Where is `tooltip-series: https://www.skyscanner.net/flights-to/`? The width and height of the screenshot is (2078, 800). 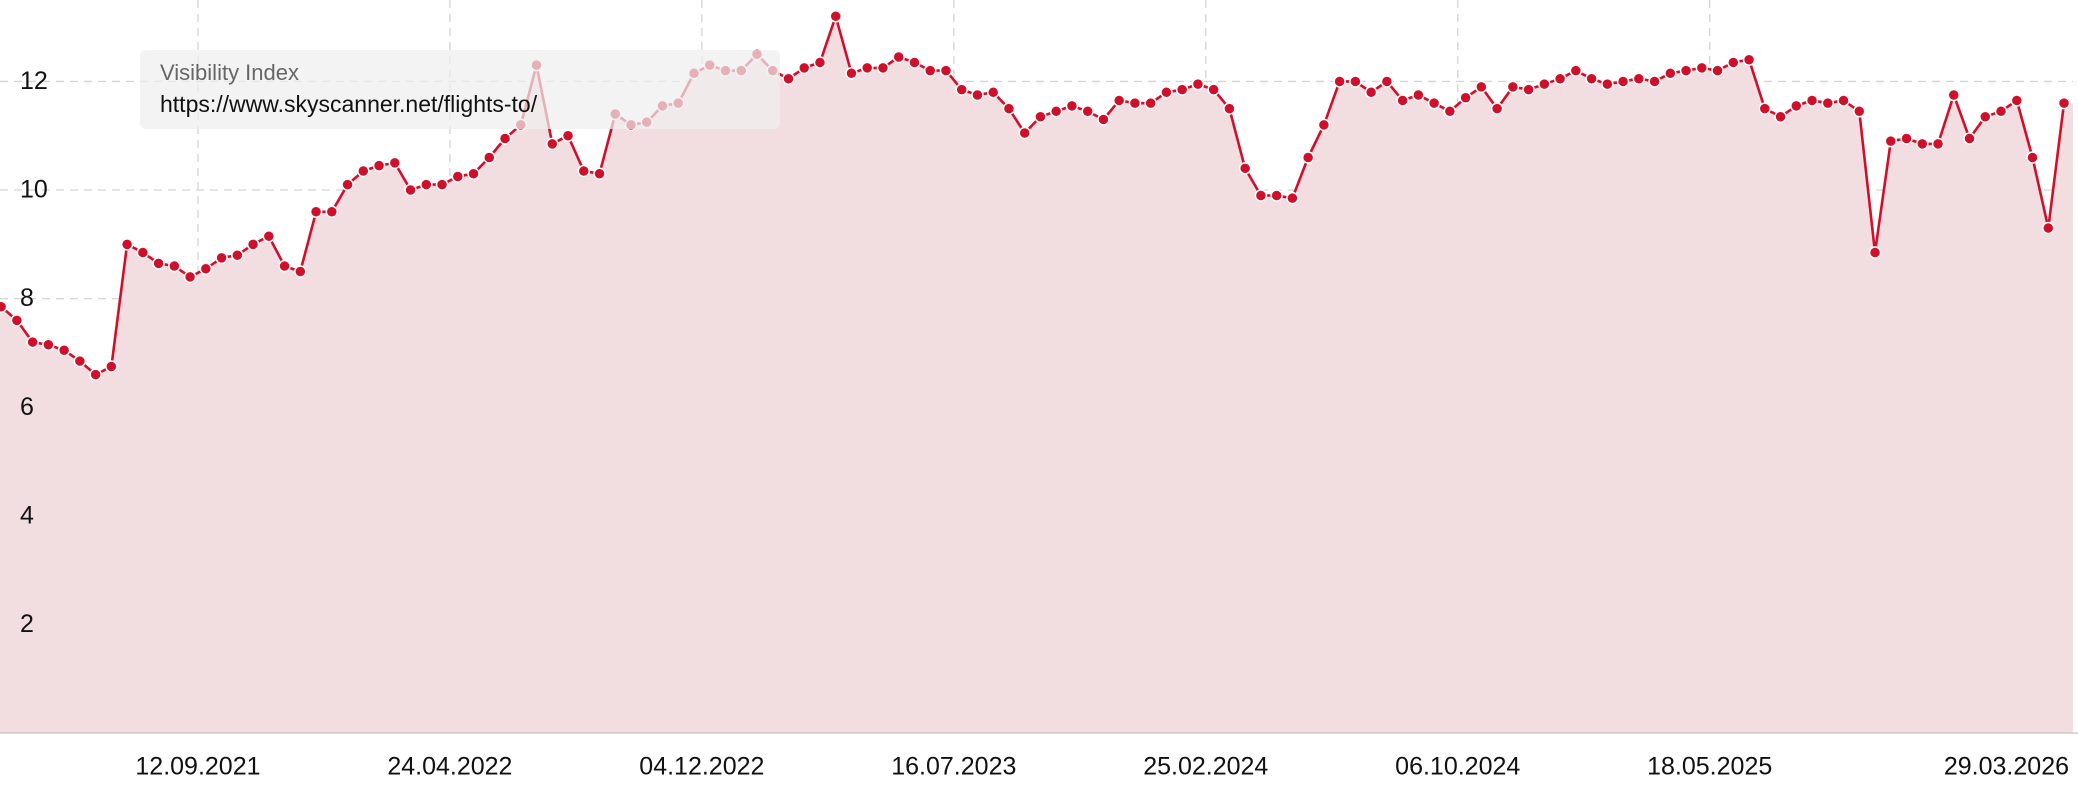
tooltip-series: https://www.skyscanner.net/flights-to/ is located at coordinates (349, 104).